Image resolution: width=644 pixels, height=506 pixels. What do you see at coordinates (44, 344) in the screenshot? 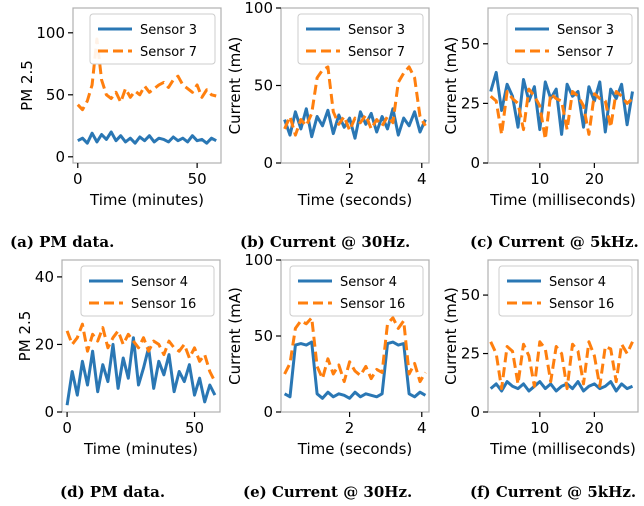
I see `y-tick-label: 20` at bounding box center [44, 344].